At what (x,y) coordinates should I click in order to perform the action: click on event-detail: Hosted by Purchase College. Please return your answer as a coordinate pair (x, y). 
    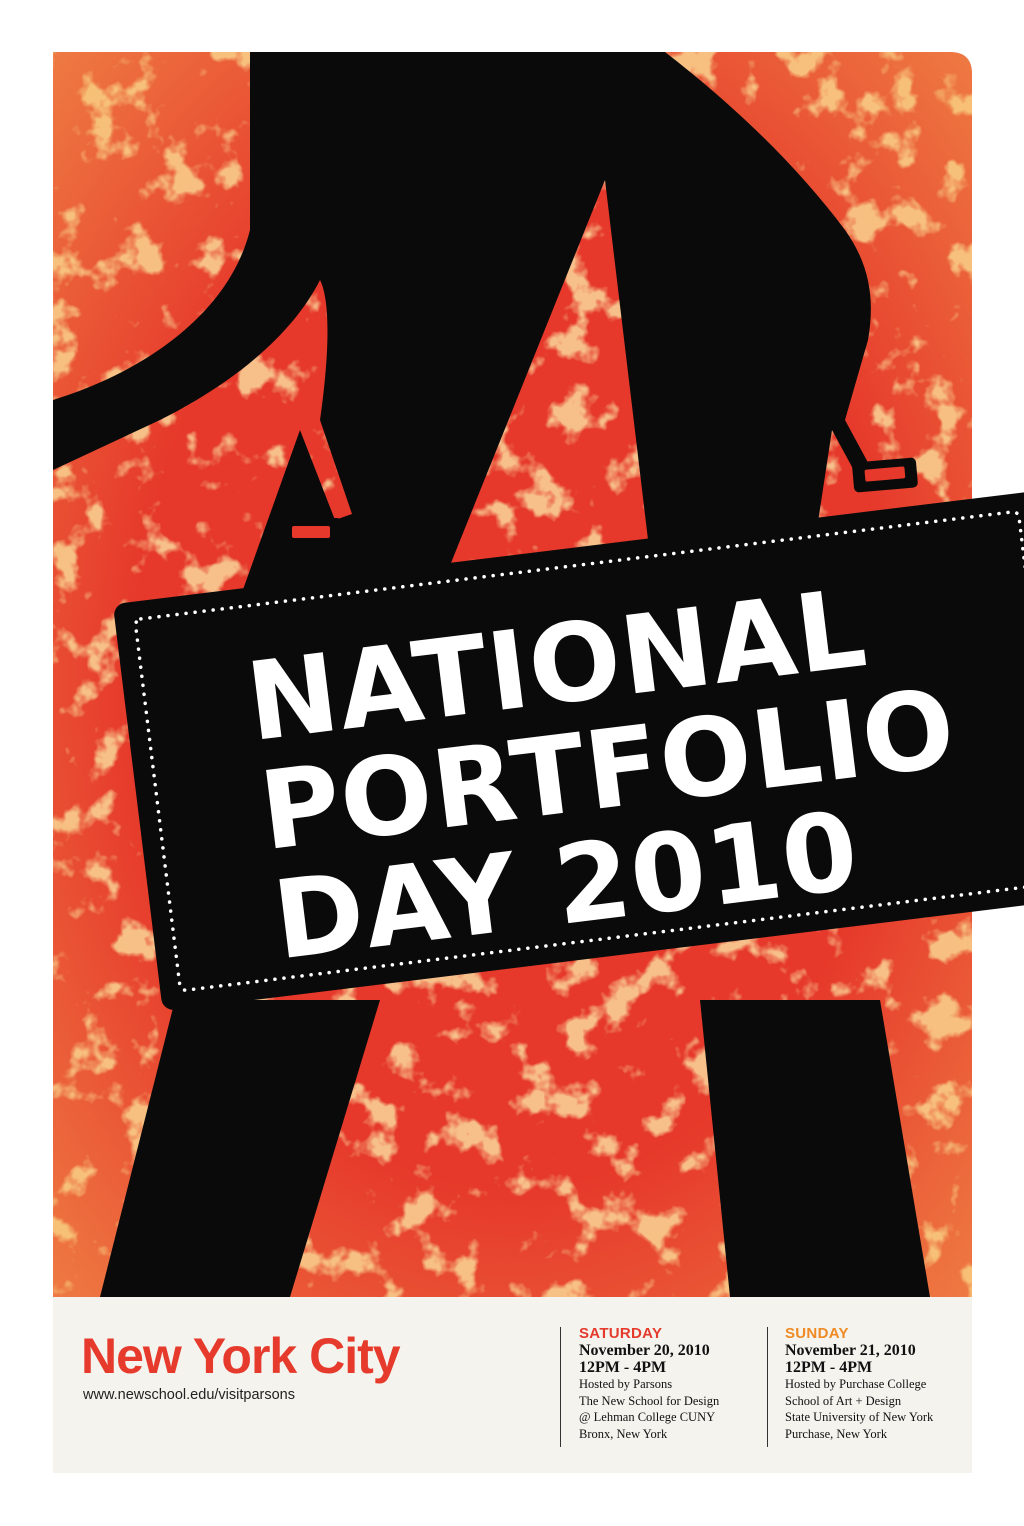
    Looking at the image, I should click on (856, 1384).